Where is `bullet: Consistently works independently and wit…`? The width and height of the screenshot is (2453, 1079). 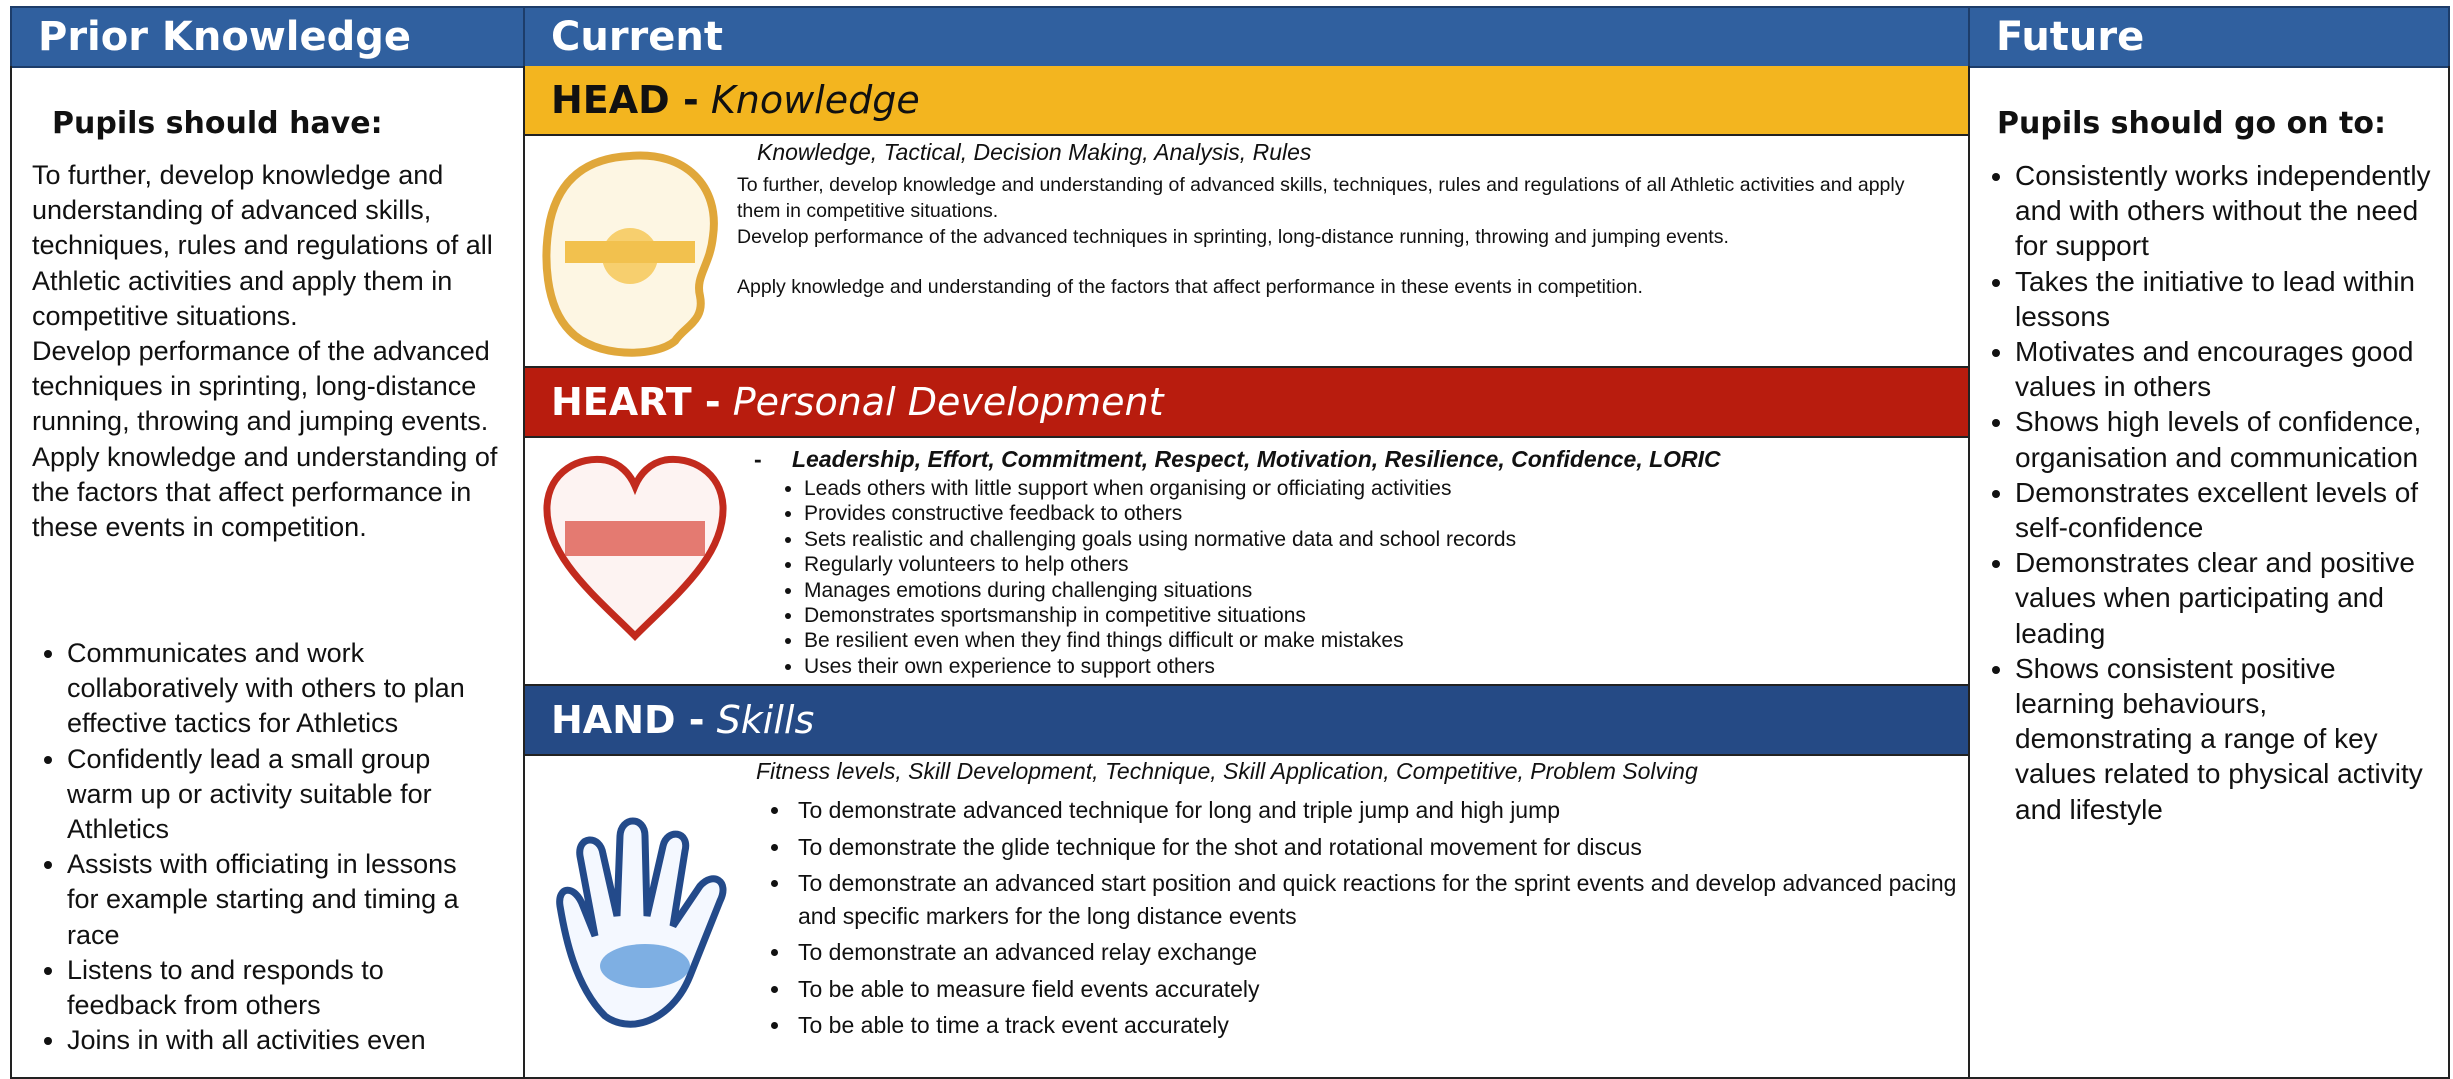
bullet: Consistently works independently and wit… is located at coordinates (2227, 211).